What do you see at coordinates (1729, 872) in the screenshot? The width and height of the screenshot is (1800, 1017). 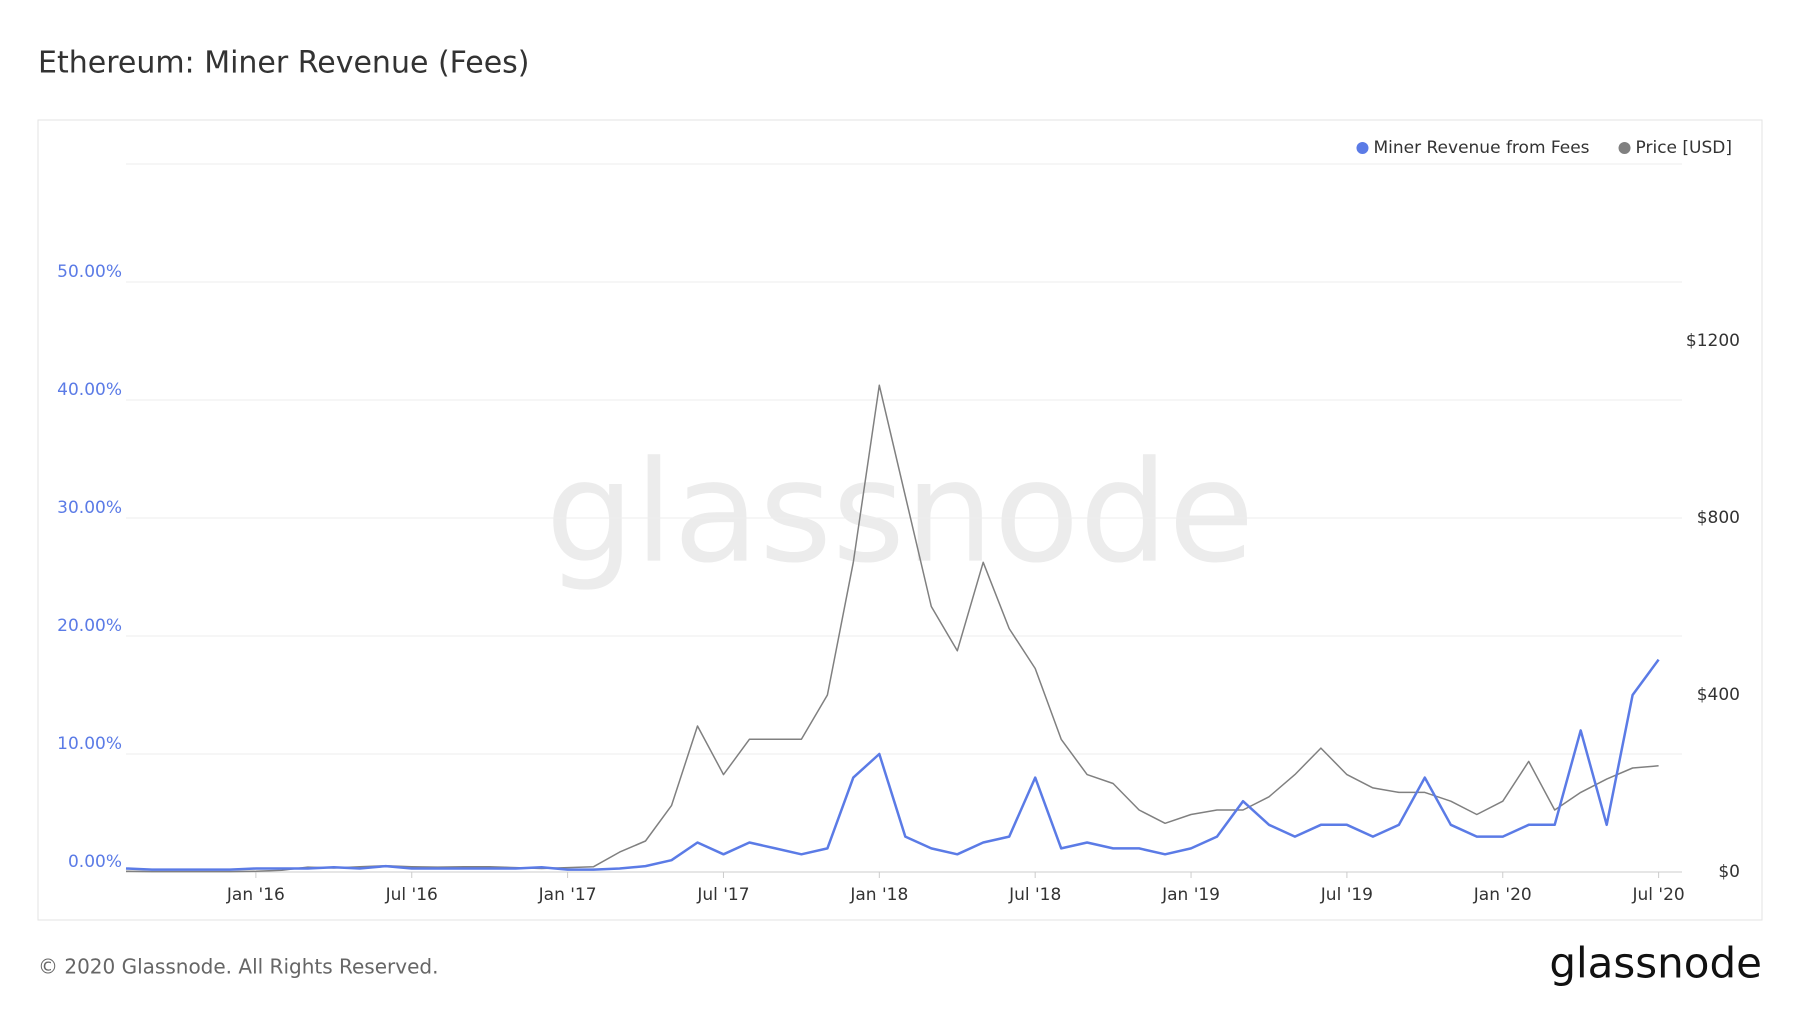 I see `y2-tick-label: $0` at bounding box center [1729, 872].